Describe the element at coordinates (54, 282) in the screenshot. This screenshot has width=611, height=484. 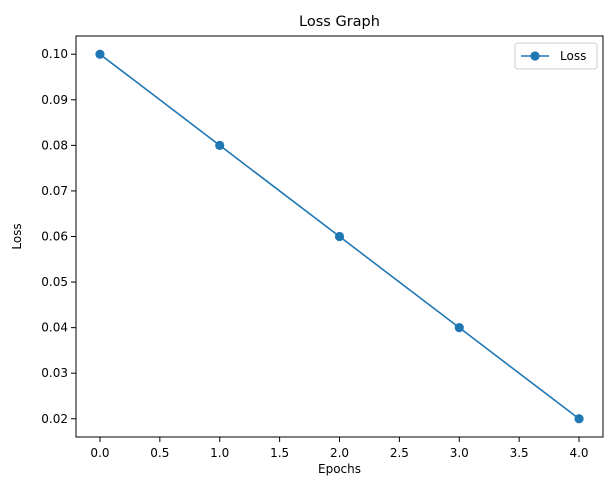
I see `y-tick-label: 0.05` at that location.